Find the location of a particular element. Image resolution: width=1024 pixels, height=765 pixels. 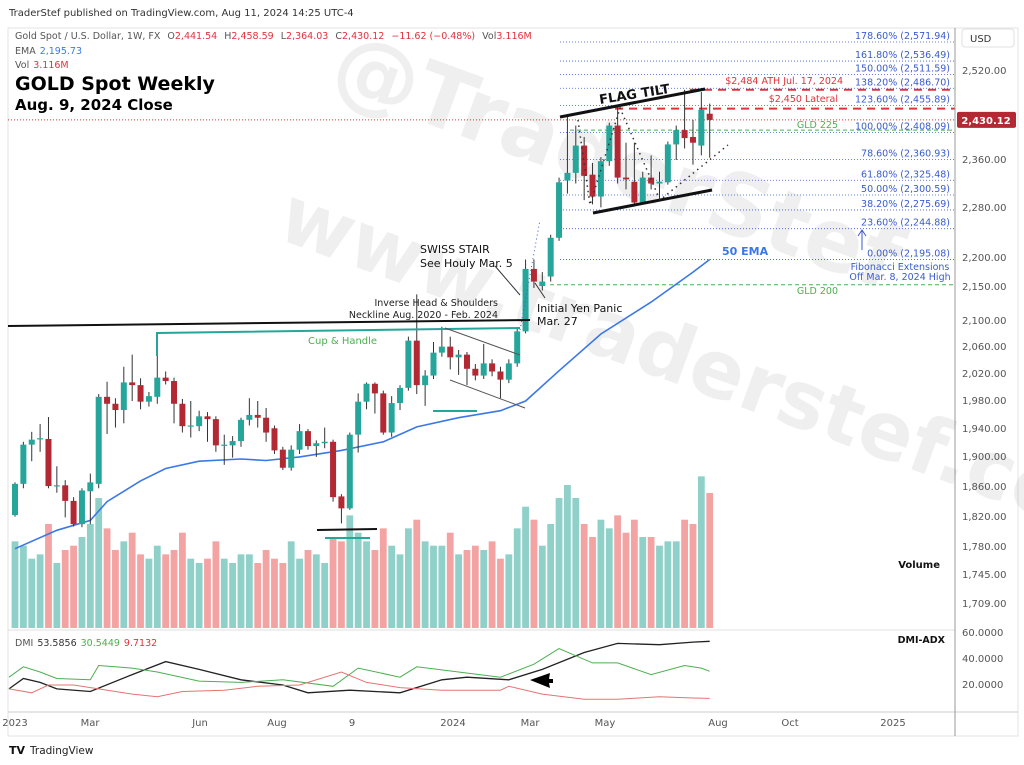

gld225-label: GLD 225 is located at coordinates (817, 125).